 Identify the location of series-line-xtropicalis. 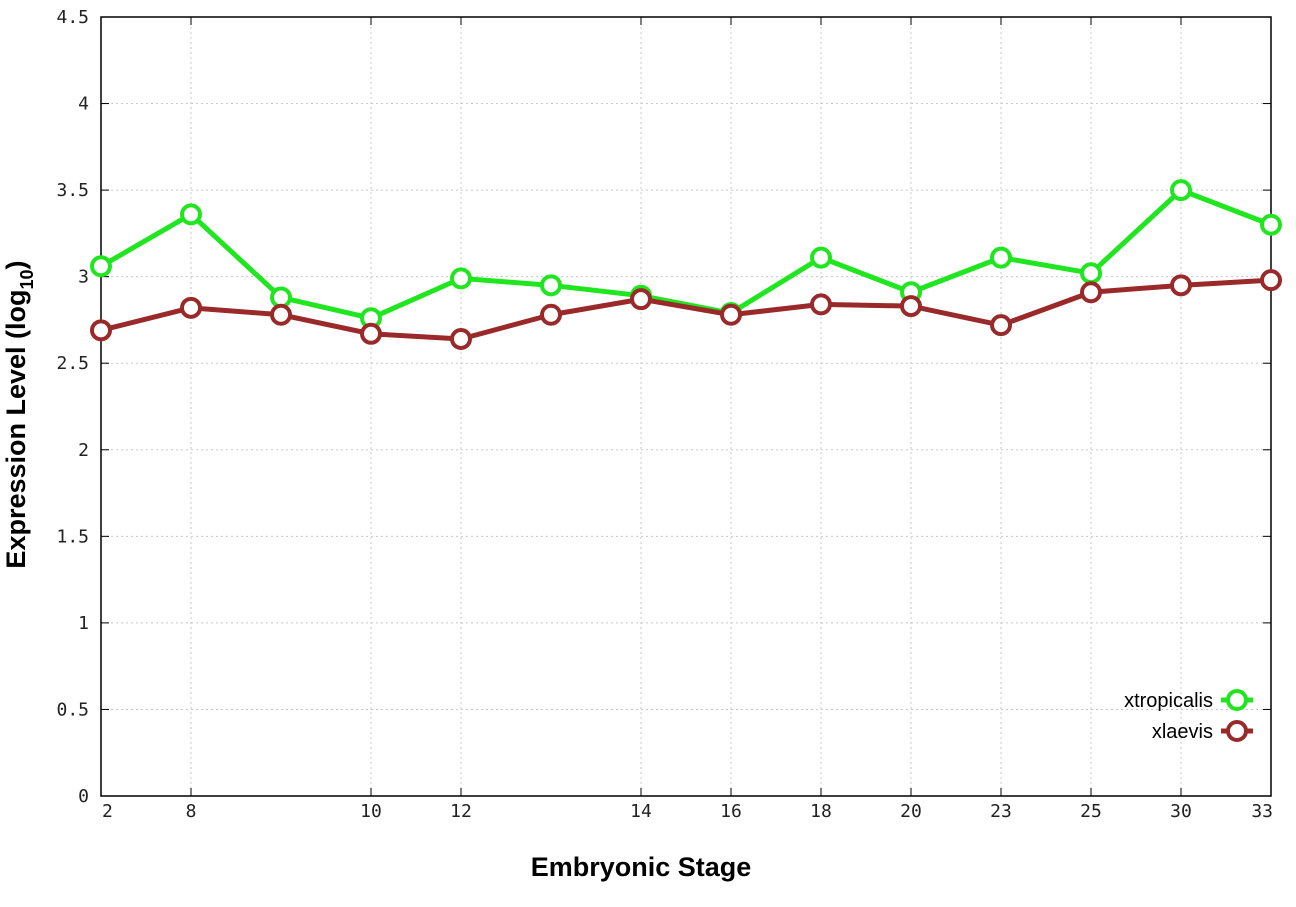
(685, 254).